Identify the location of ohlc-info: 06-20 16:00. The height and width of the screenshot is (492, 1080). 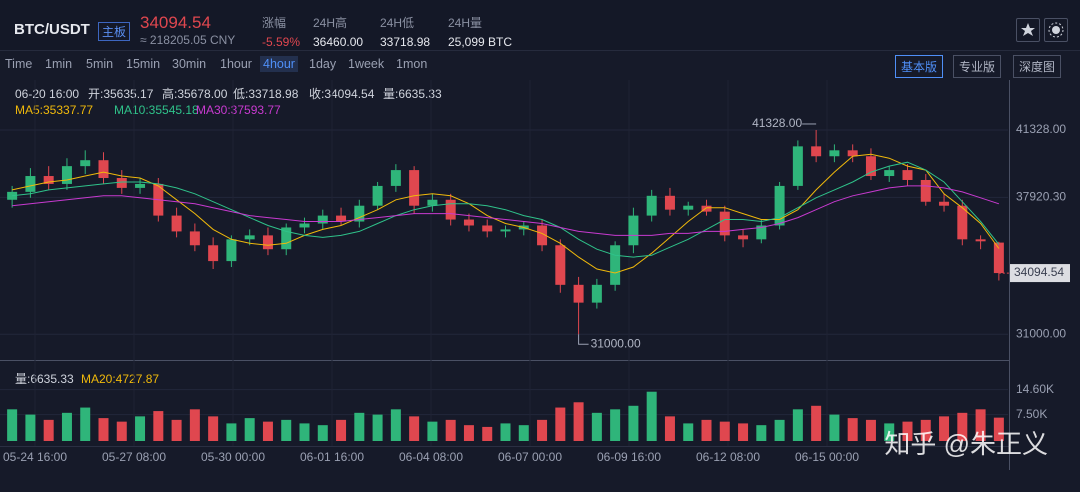
(47, 94).